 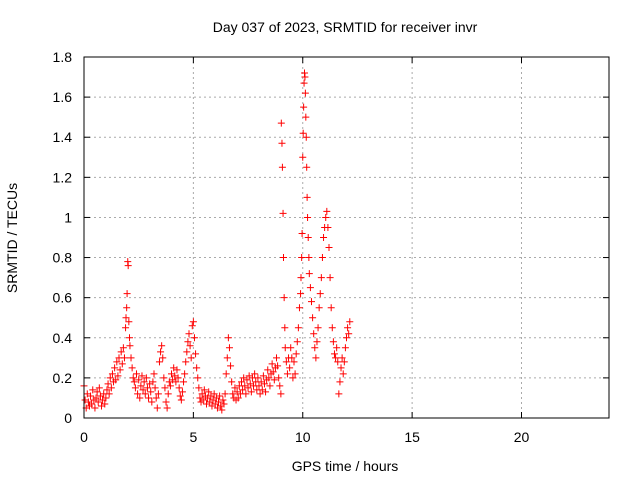 What do you see at coordinates (63, 57) in the screenshot?
I see `y-tick-label: 1.8` at bounding box center [63, 57].